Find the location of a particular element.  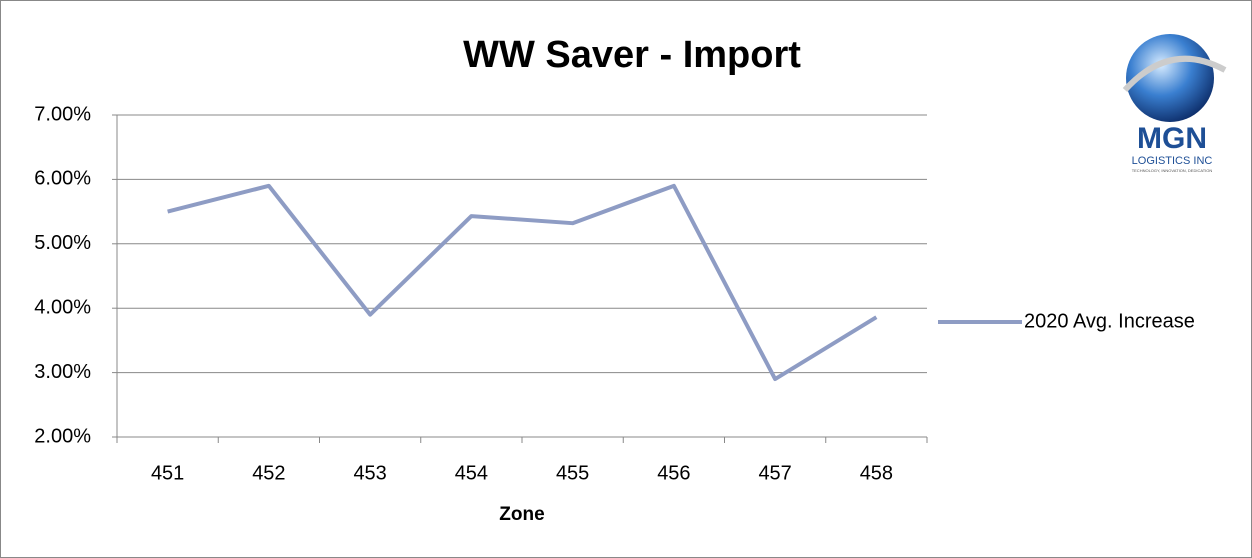

chart-title: WW Saver - Import is located at coordinates (632, 55).